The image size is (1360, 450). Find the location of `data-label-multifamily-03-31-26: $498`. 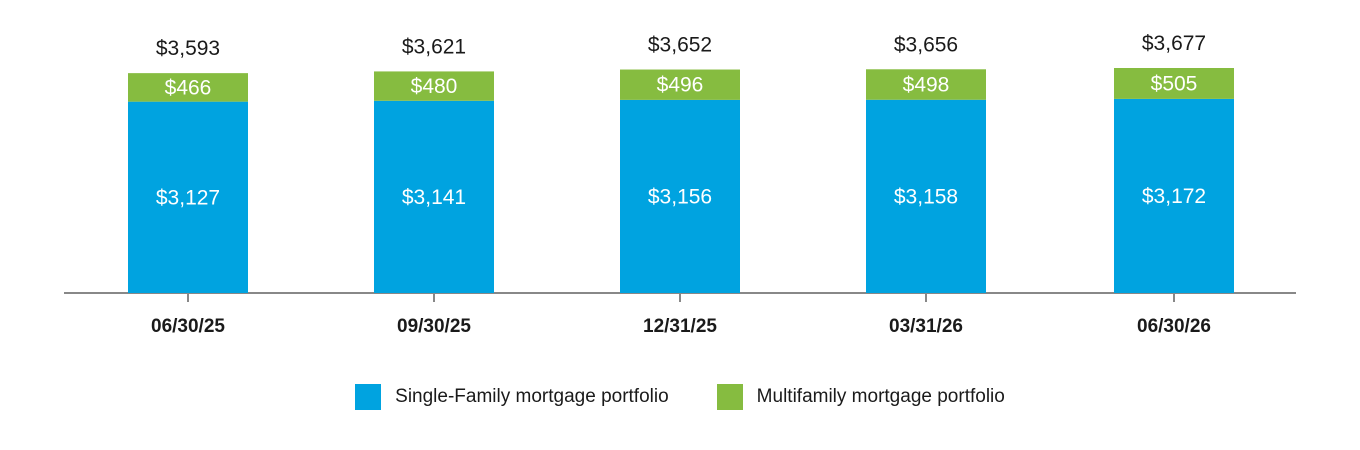

data-label-multifamily-03-31-26: $498 is located at coordinates (926, 85).